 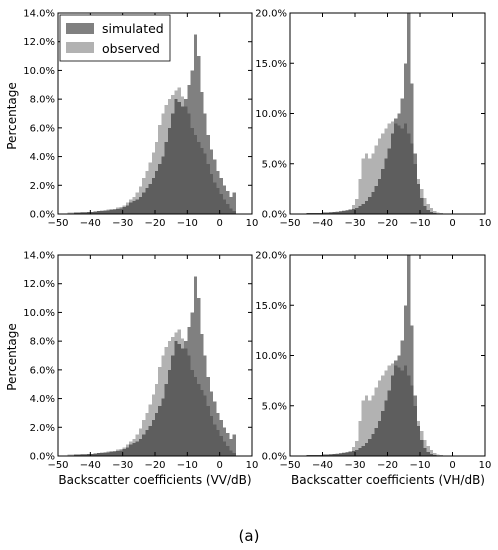 What do you see at coordinates (452, 465) in the screenshot?
I see `x-tick-label-bottom-right-5: 0` at bounding box center [452, 465].